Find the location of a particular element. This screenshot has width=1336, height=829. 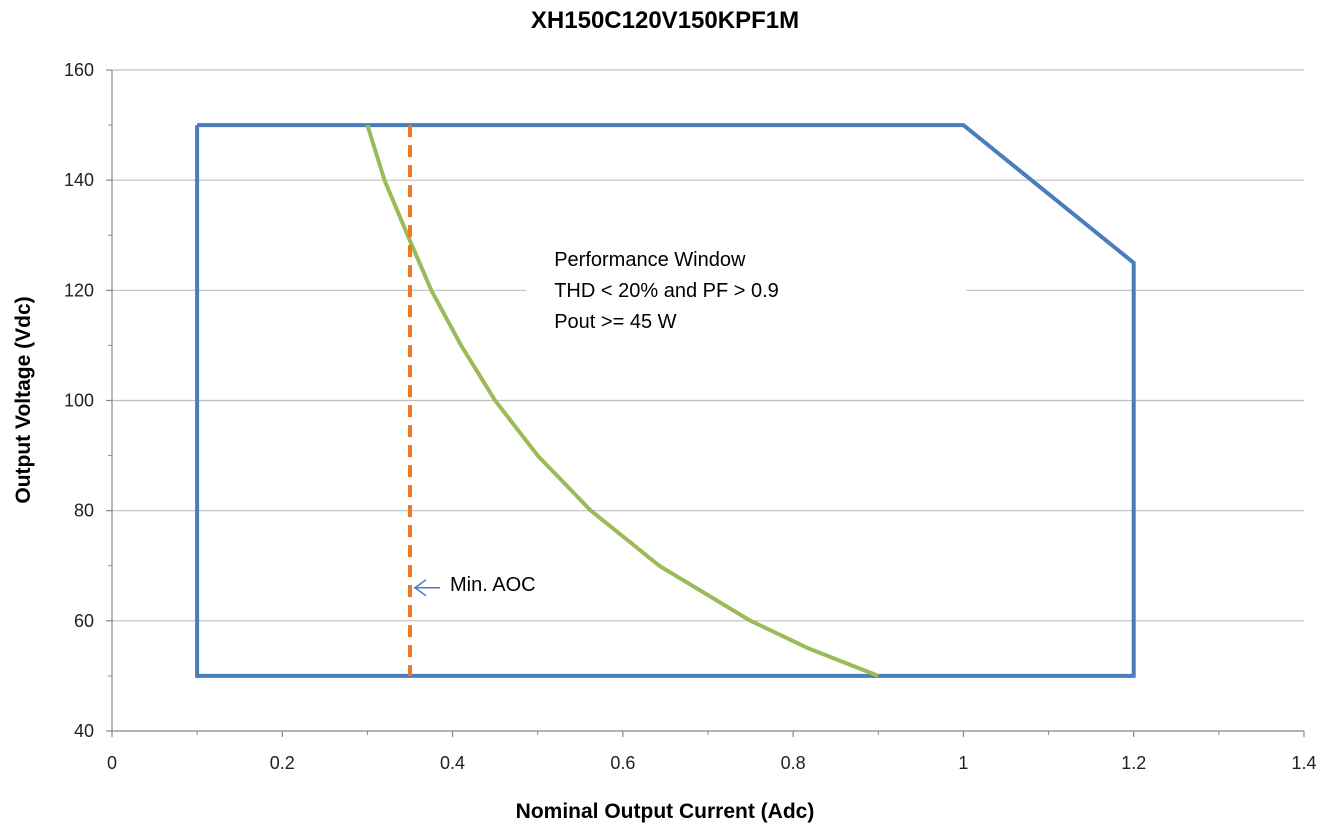

y-tick-label: 160 is located at coordinates (79, 70).